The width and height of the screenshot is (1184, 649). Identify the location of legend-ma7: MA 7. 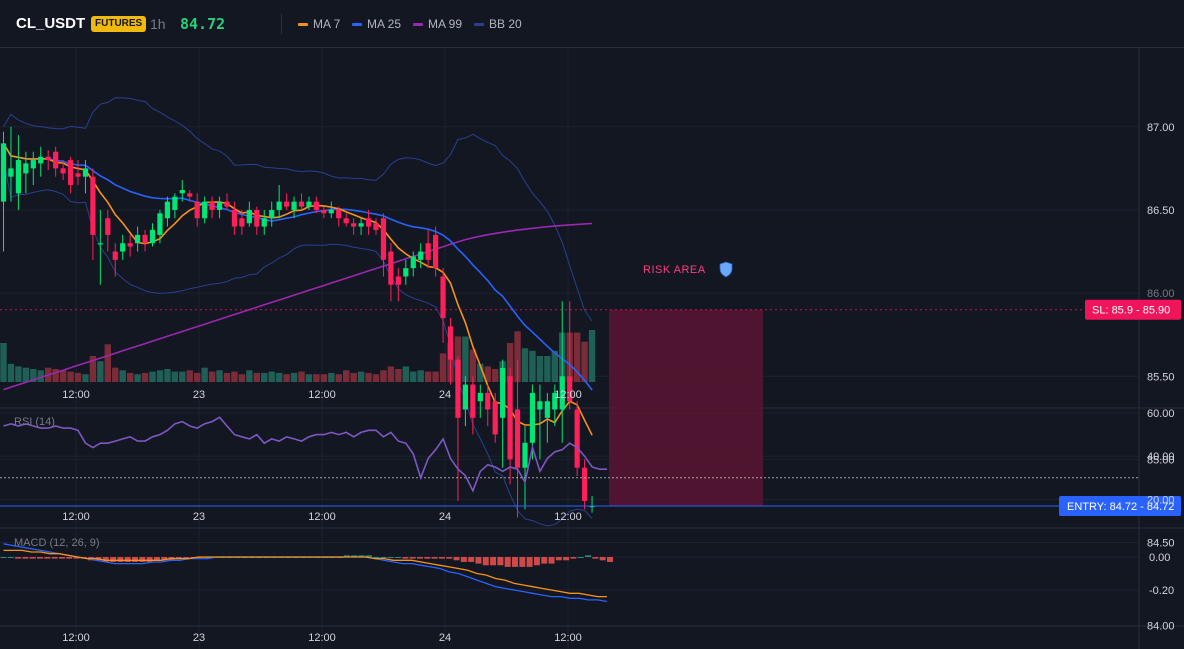
(319, 24).